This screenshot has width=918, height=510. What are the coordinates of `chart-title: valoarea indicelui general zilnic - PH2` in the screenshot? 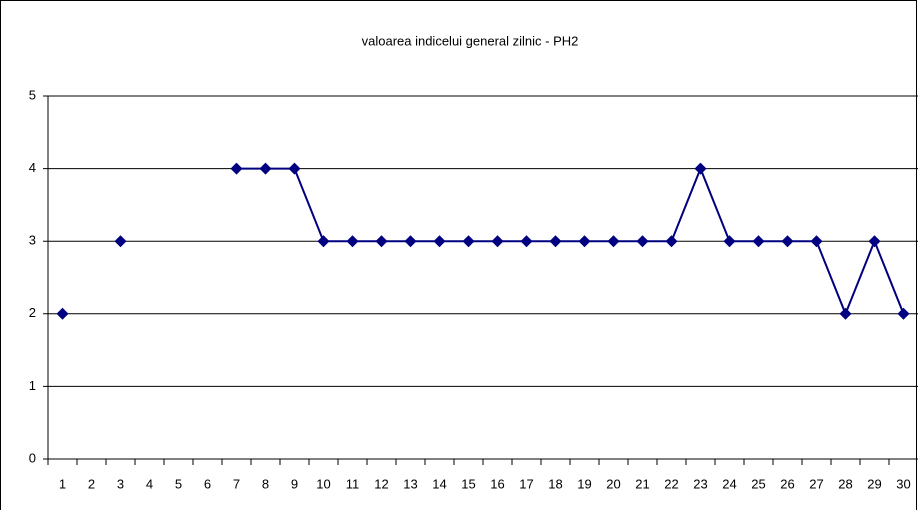 It's located at (470, 40).